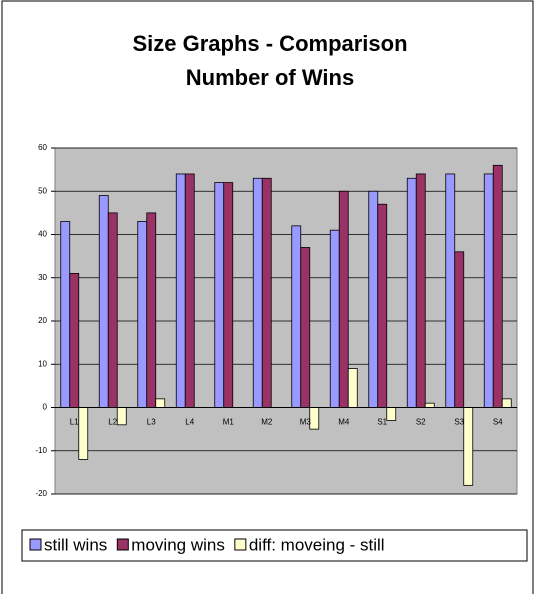 This screenshot has height=599, width=536. Describe the element at coordinates (269, 43) in the screenshot. I see `chart-title: Size Graphs - Comparison` at that location.